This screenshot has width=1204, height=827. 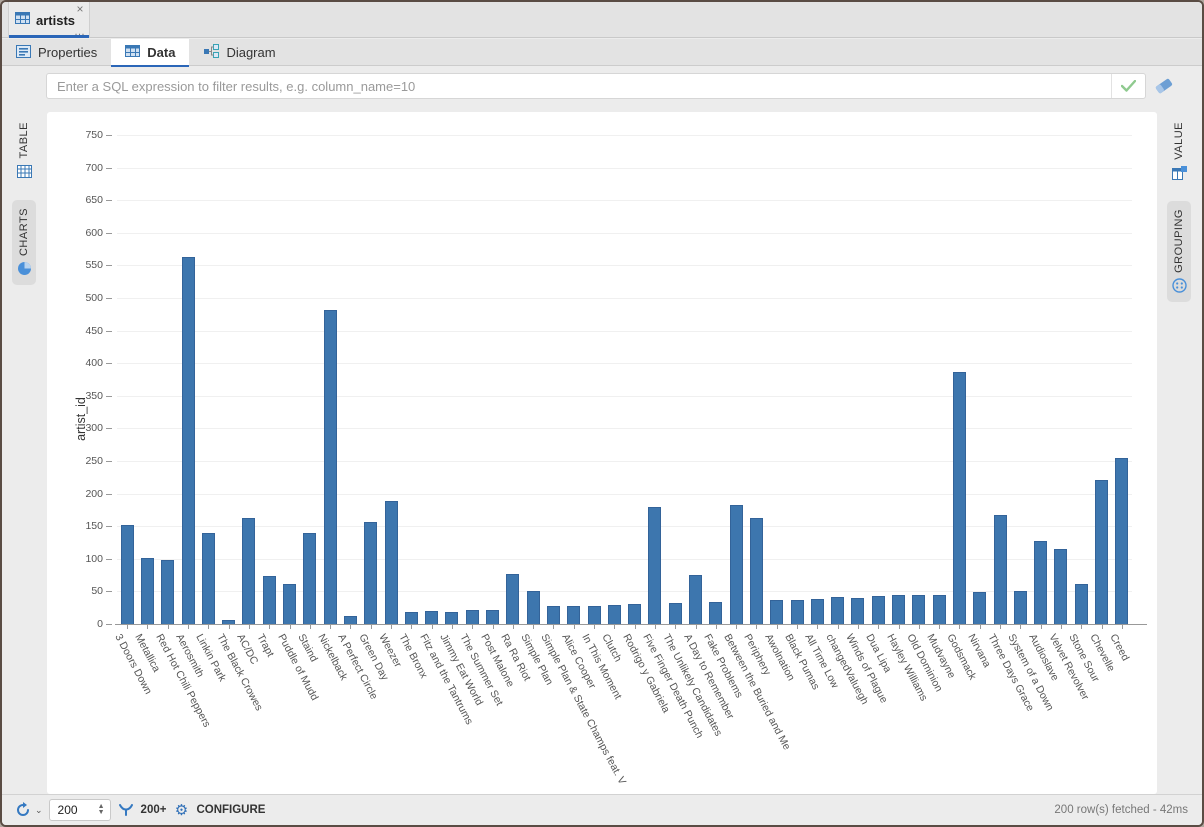 I want to click on eraser-icon, so click(x=1164, y=86).